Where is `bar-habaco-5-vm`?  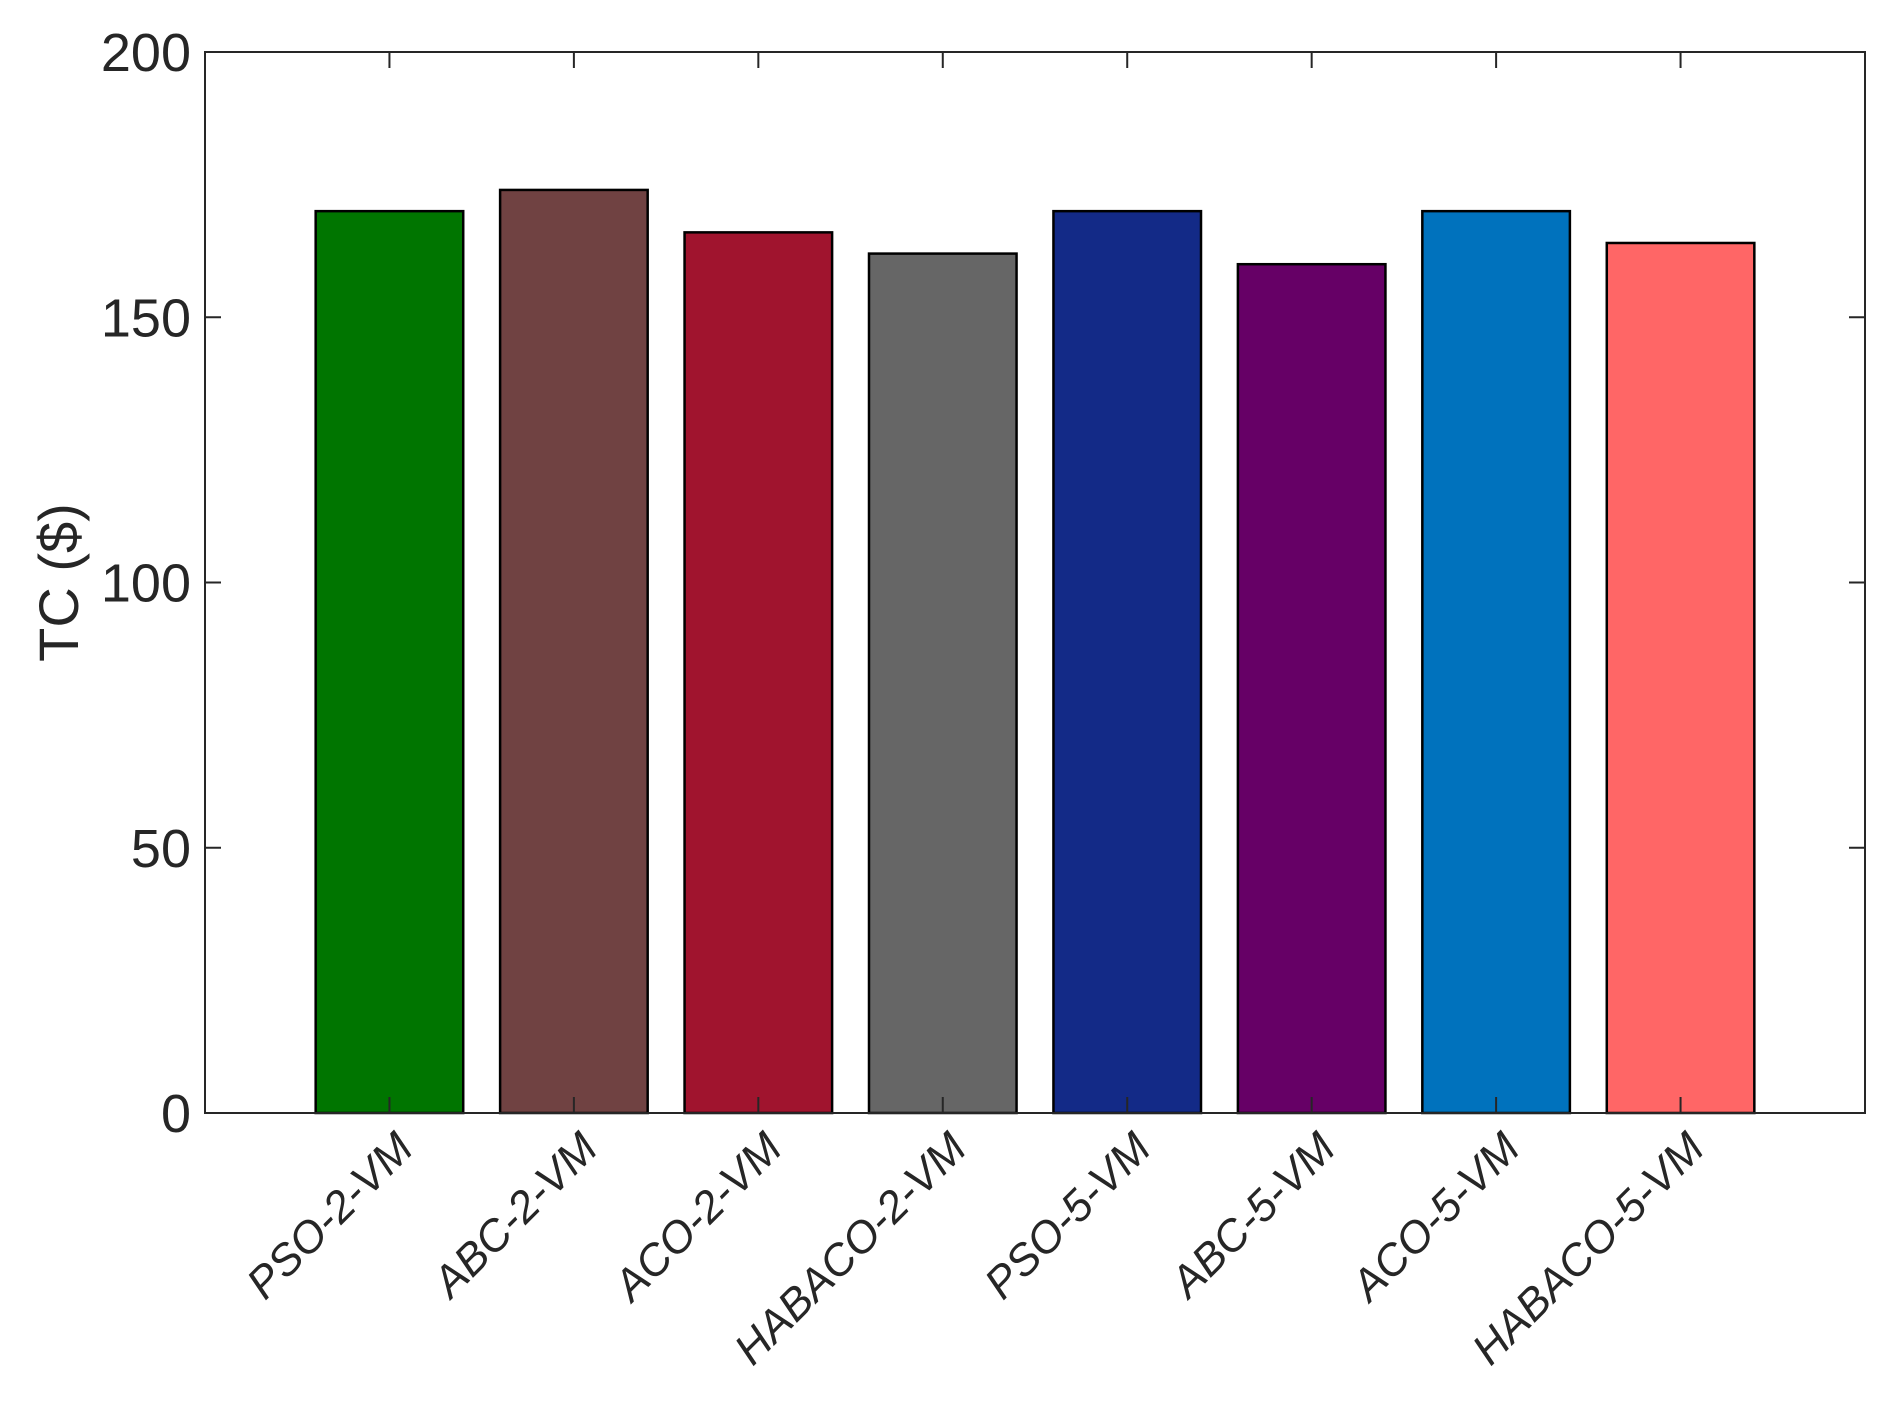
bar-habaco-5-vm is located at coordinates (1680, 678).